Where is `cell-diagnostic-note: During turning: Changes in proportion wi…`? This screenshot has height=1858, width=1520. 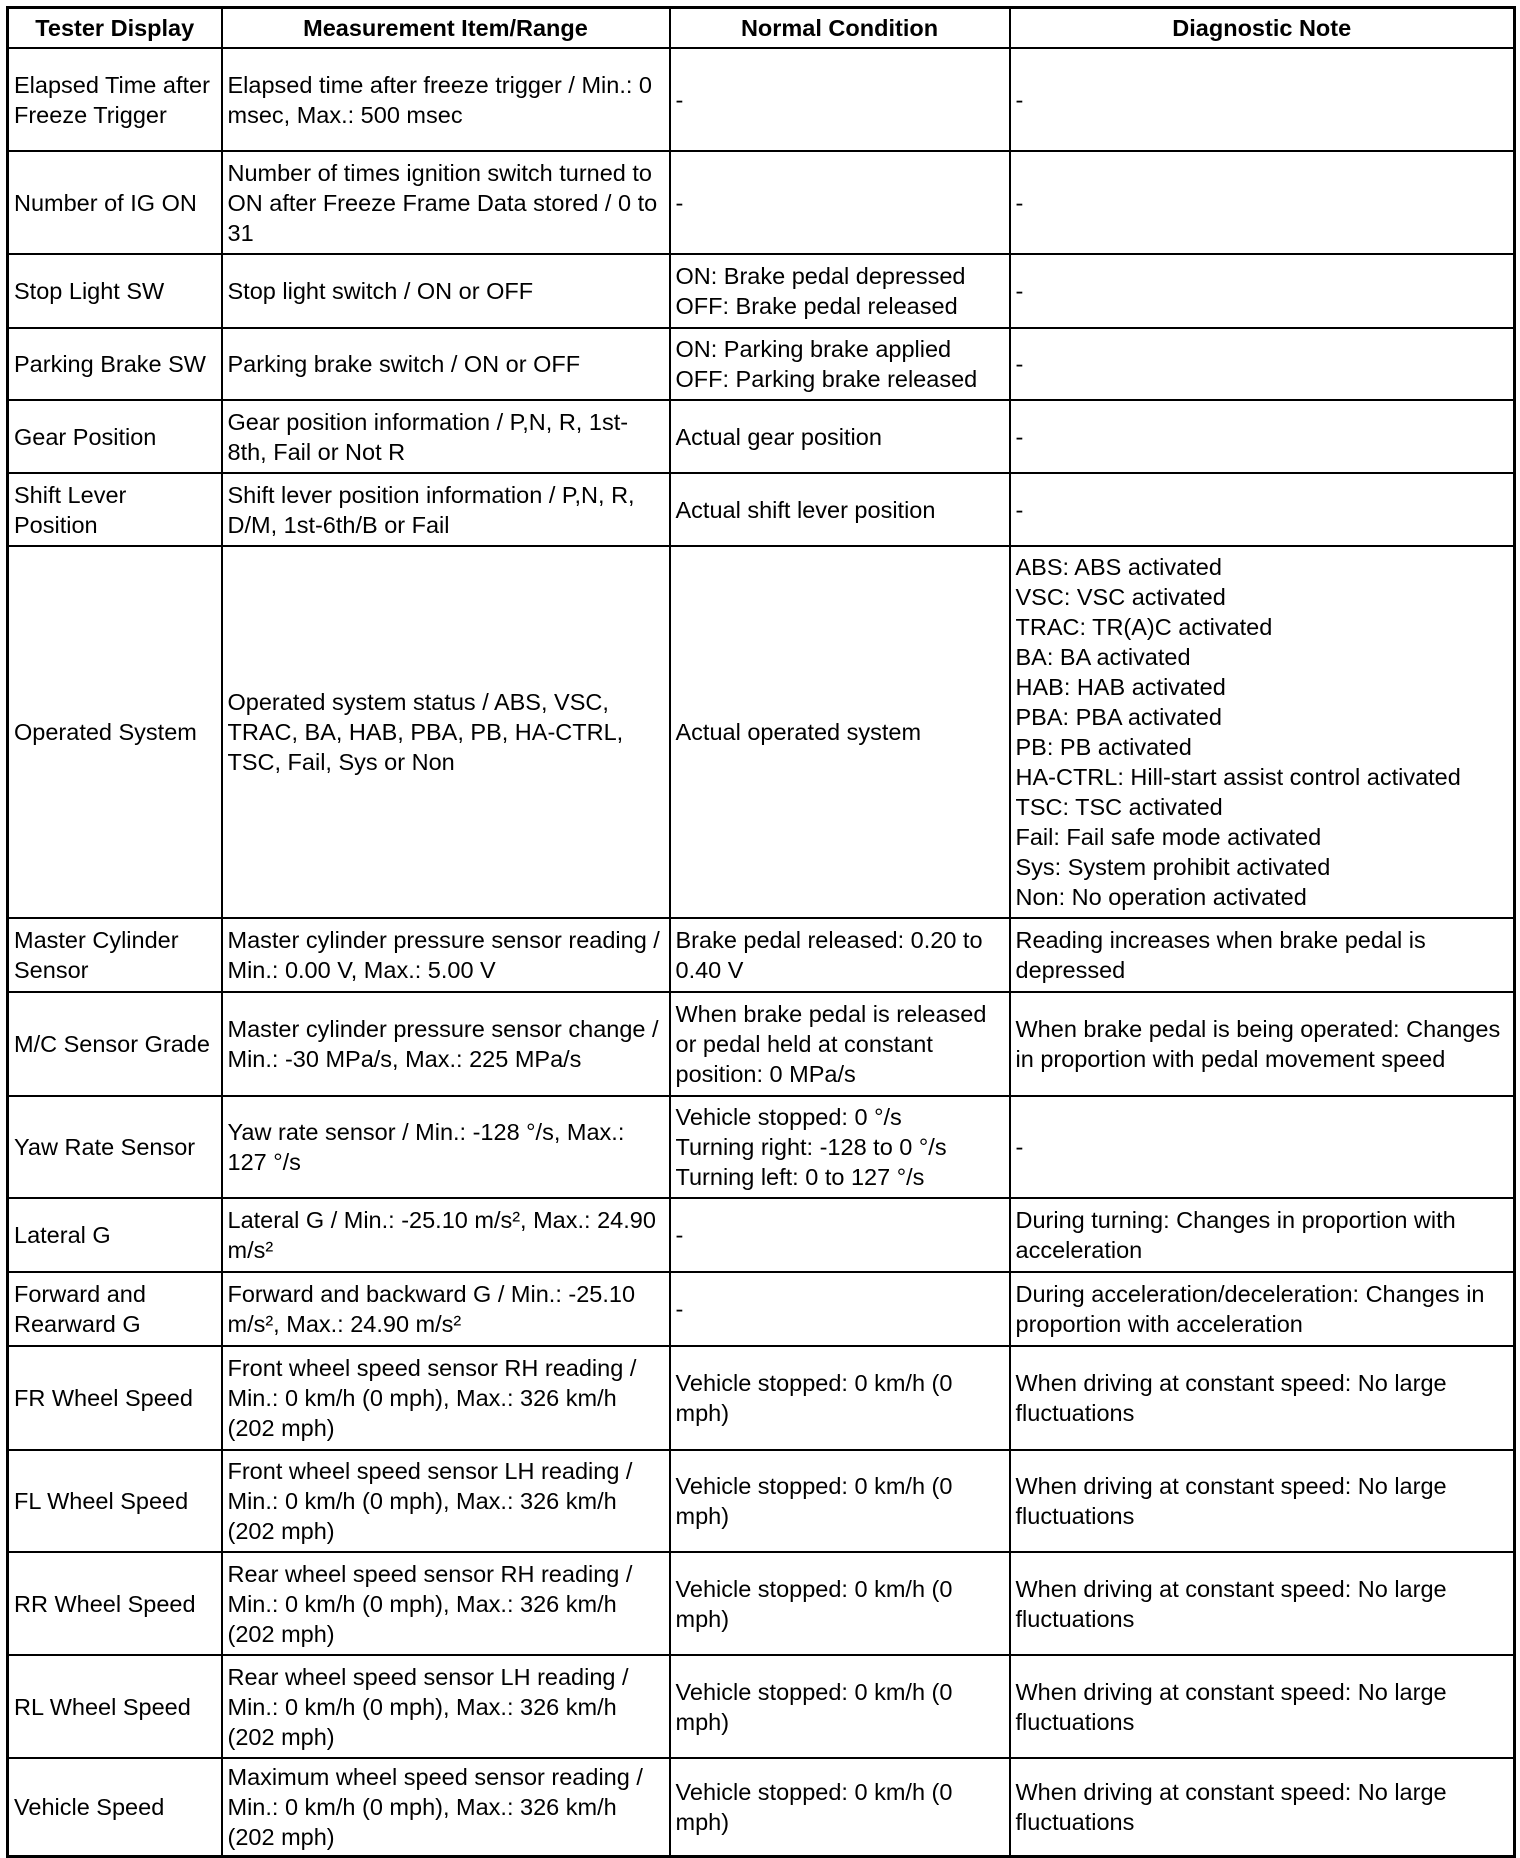
cell-diagnostic-note: During turning: Changes in proportion wi… is located at coordinates (1262, 1235).